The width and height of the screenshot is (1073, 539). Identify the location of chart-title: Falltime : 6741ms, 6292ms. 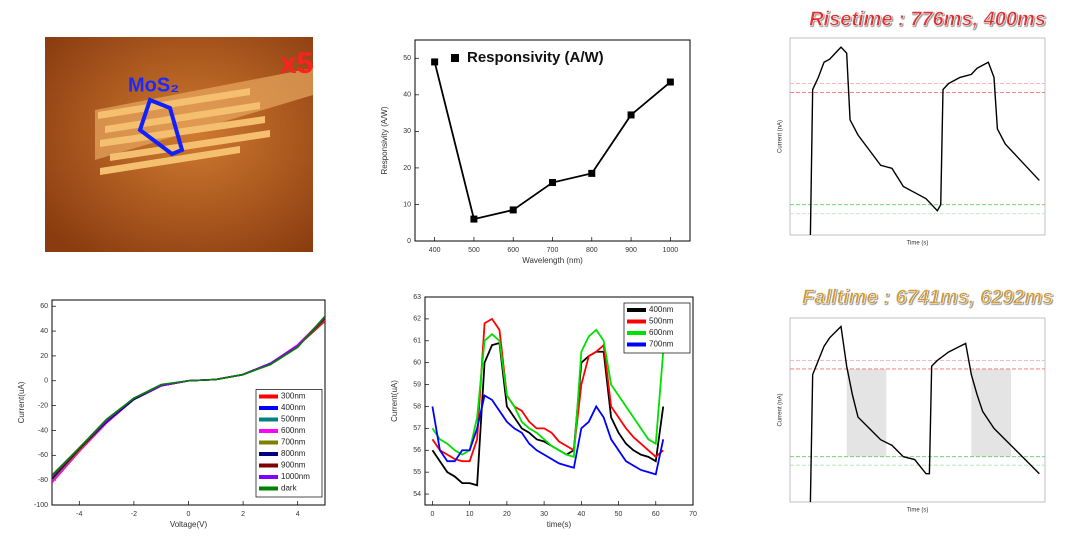
(927, 297).